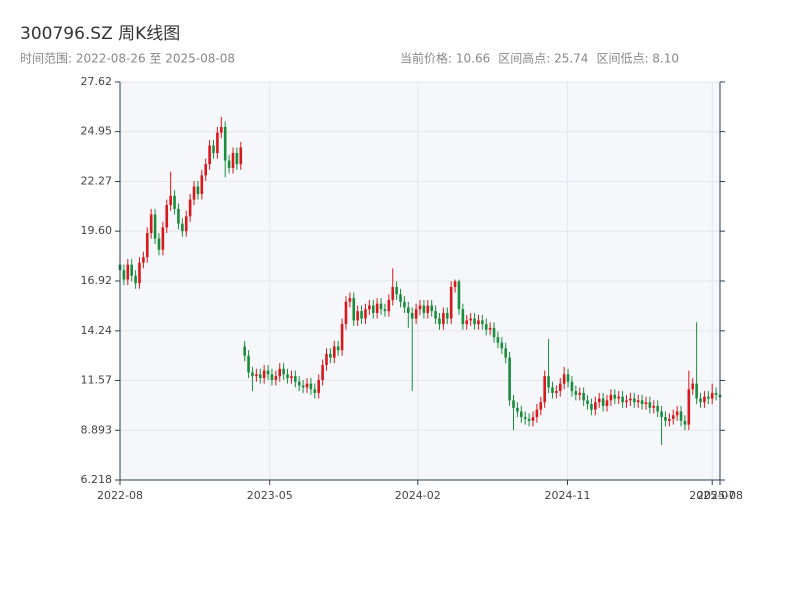 Image resolution: width=800 pixels, height=604 pixels. Describe the element at coordinates (97, 230) in the screenshot. I see `y-tick-label: 19.60` at that location.